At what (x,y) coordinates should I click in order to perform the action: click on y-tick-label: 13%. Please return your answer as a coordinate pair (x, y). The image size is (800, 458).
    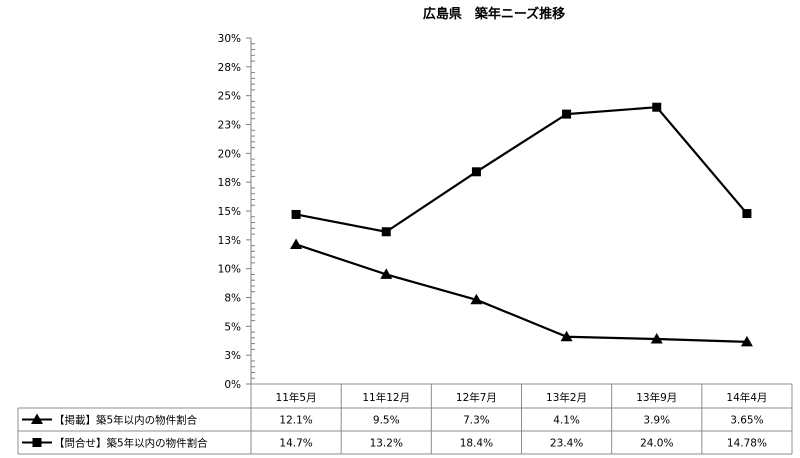
    Looking at the image, I should click on (229, 241).